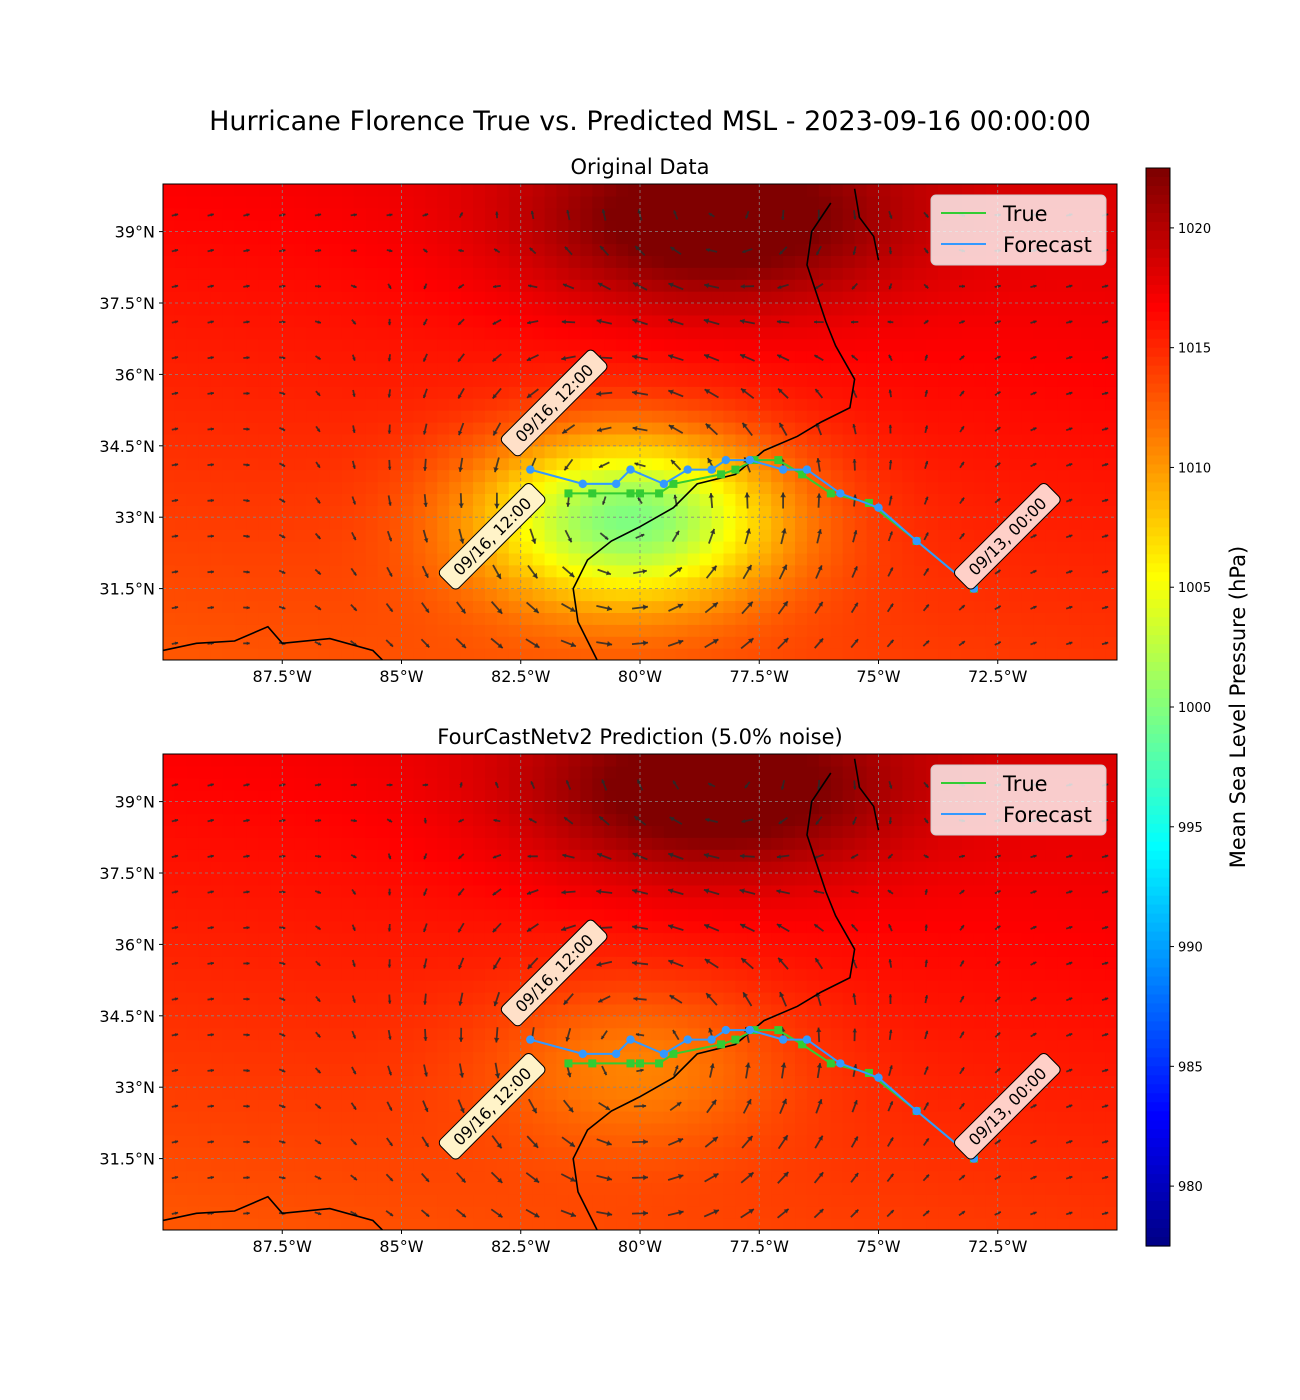 The width and height of the screenshot is (1300, 1400). I want to click on y-tick-label: 31.5°N, so click(127, 1159).